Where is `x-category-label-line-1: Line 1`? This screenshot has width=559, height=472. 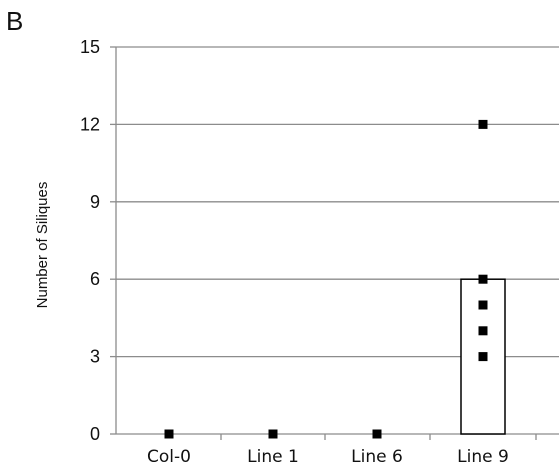
x-category-label-line-1: Line 1 is located at coordinates (273, 457).